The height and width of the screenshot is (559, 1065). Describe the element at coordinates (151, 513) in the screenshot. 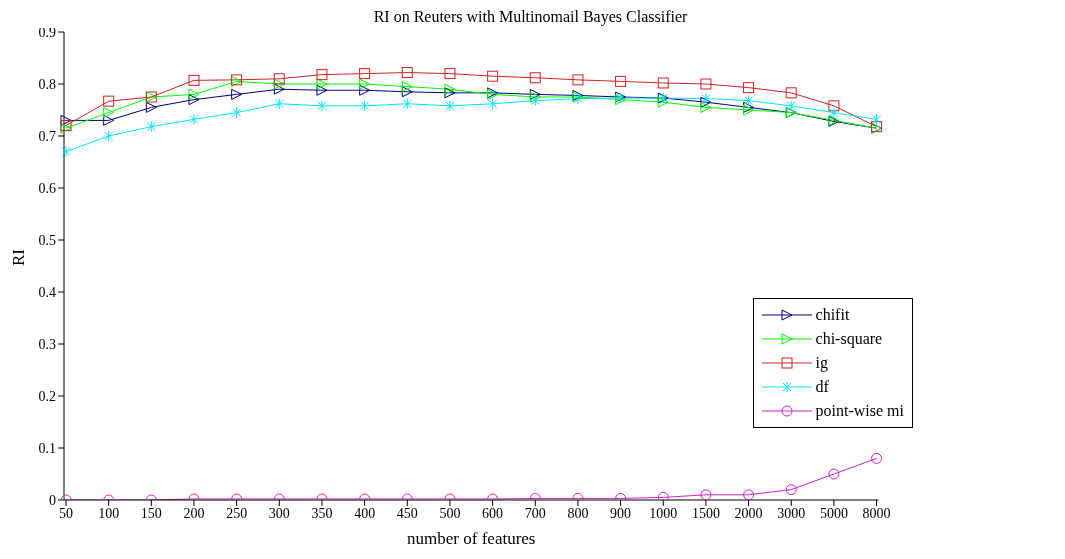

I see `x-tick-label: 150` at that location.